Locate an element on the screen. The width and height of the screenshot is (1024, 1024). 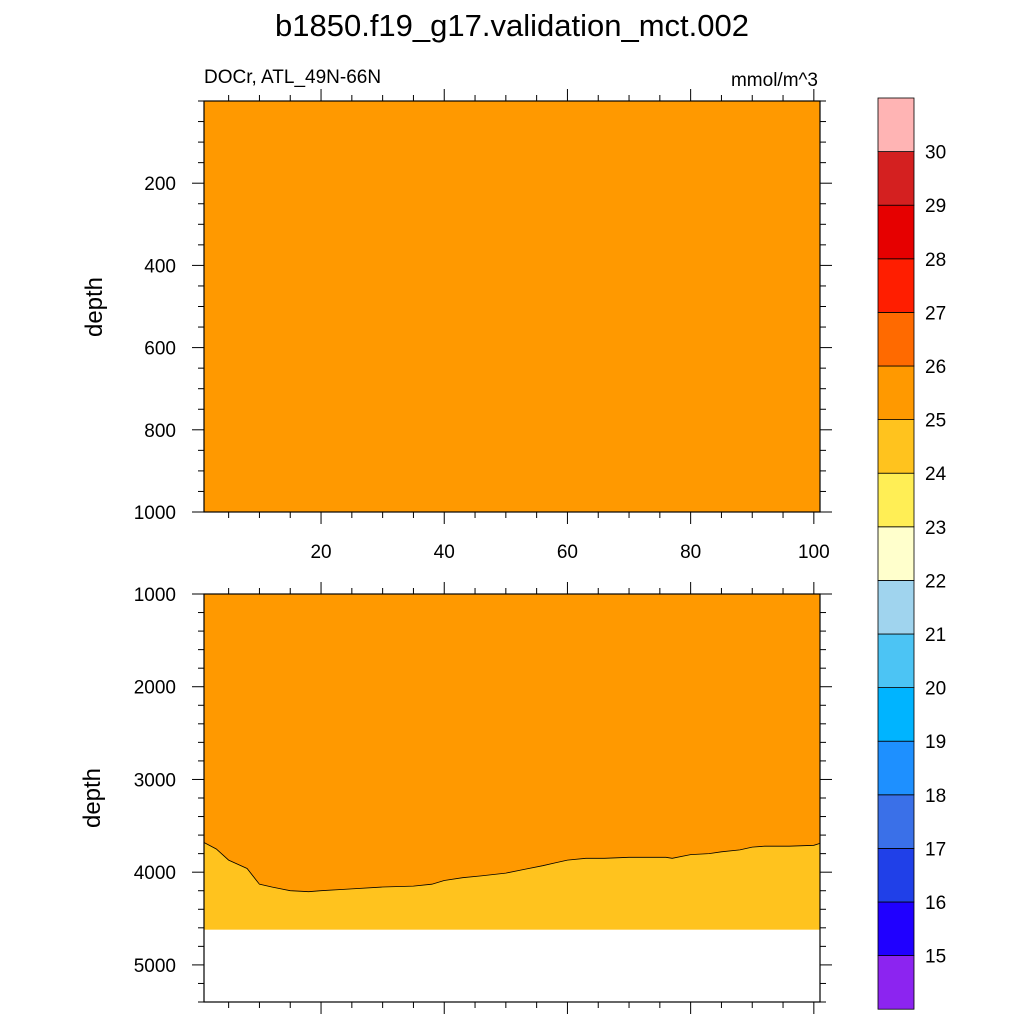
top-y-tick-label: 1000 is located at coordinates (155, 513).